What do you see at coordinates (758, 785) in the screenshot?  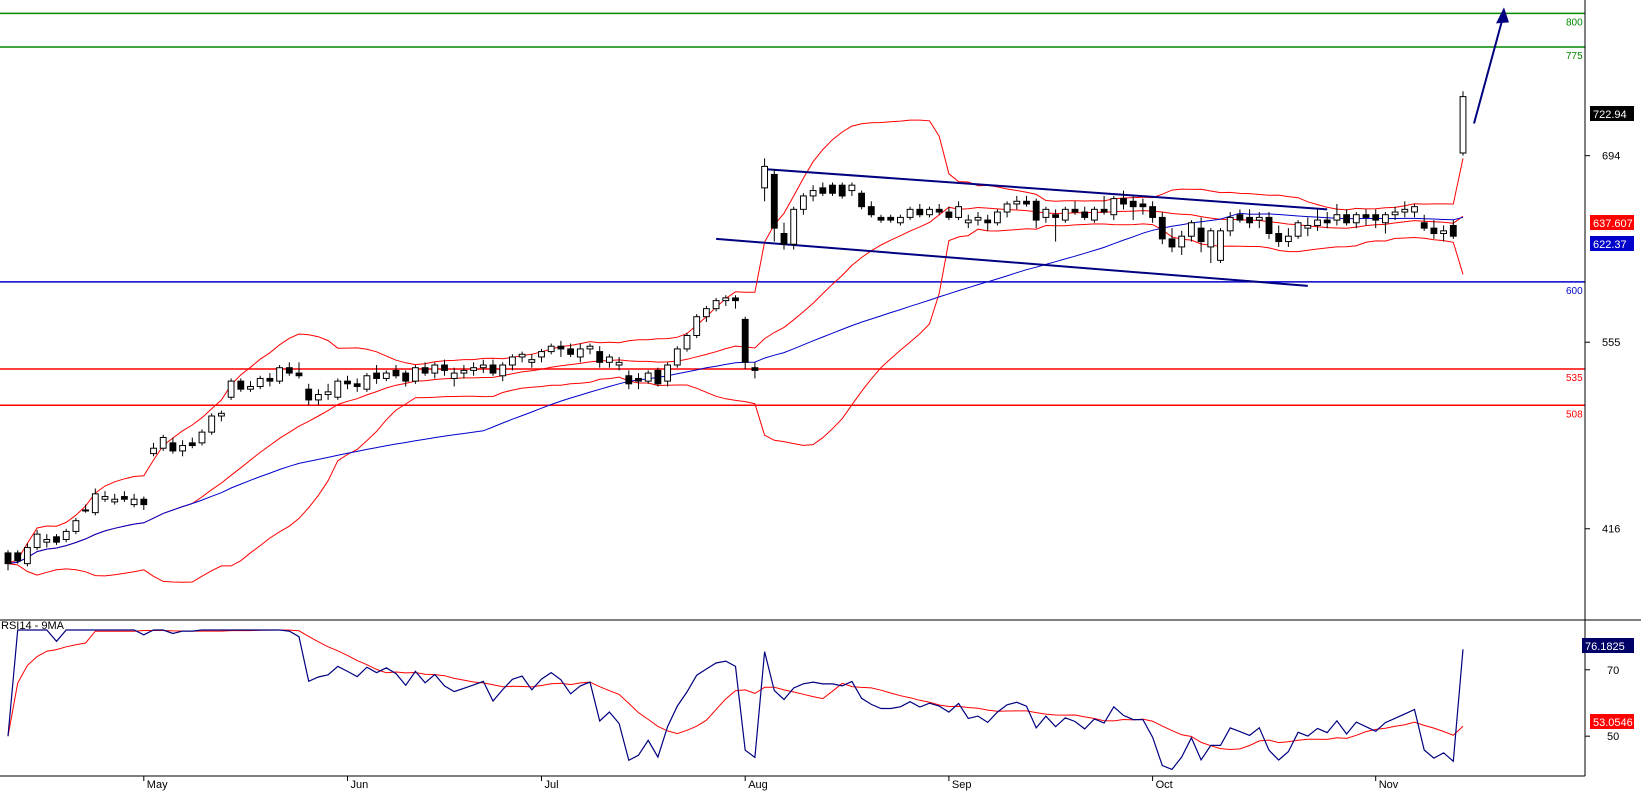 I see `x-tick-label: Aug` at bounding box center [758, 785].